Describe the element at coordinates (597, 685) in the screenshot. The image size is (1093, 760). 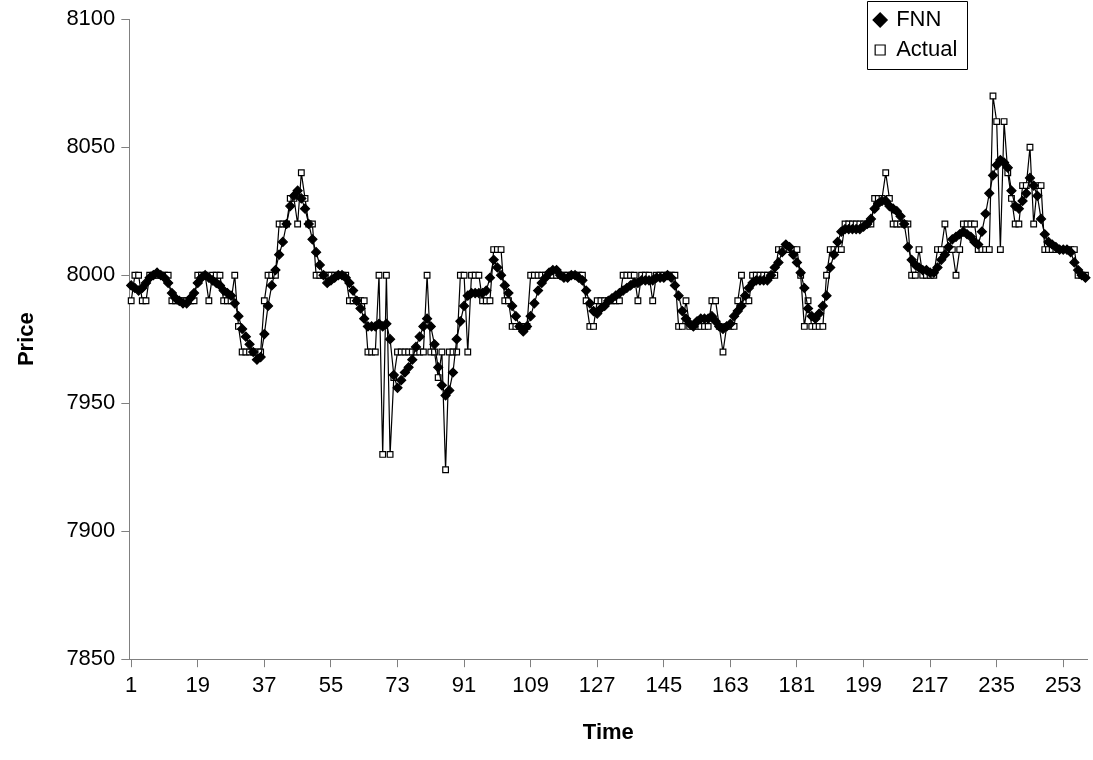
I see `x-tick-label: 127` at that location.